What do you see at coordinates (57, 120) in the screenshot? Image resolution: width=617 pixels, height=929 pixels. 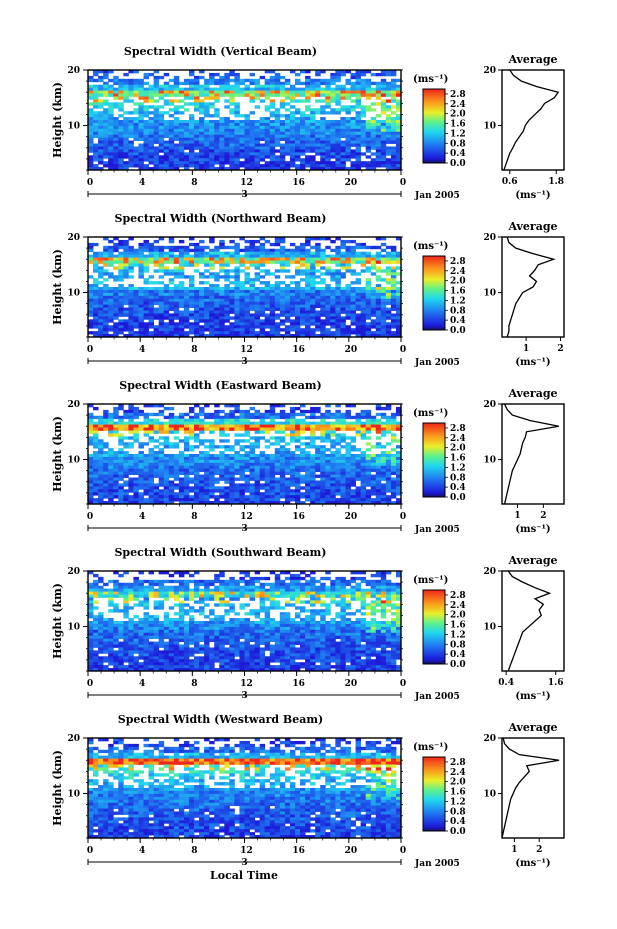 I see `y-axis-label: Height (km)` at bounding box center [57, 120].